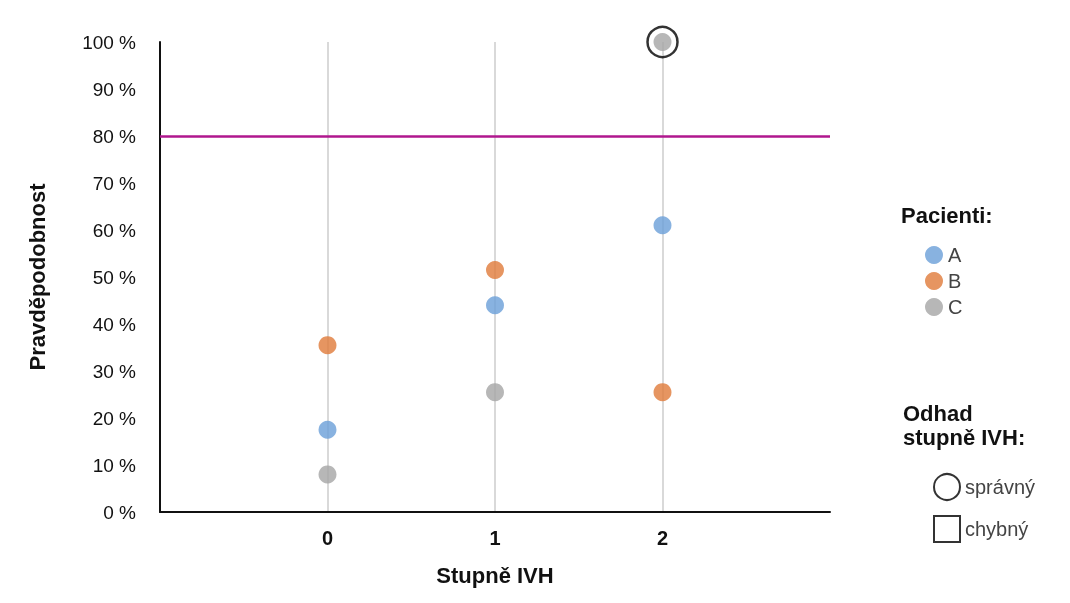 The image size is (1070, 603). What do you see at coordinates (1000, 487) in the screenshot?
I see `legend-label: správný` at bounding box center [1000, 487].